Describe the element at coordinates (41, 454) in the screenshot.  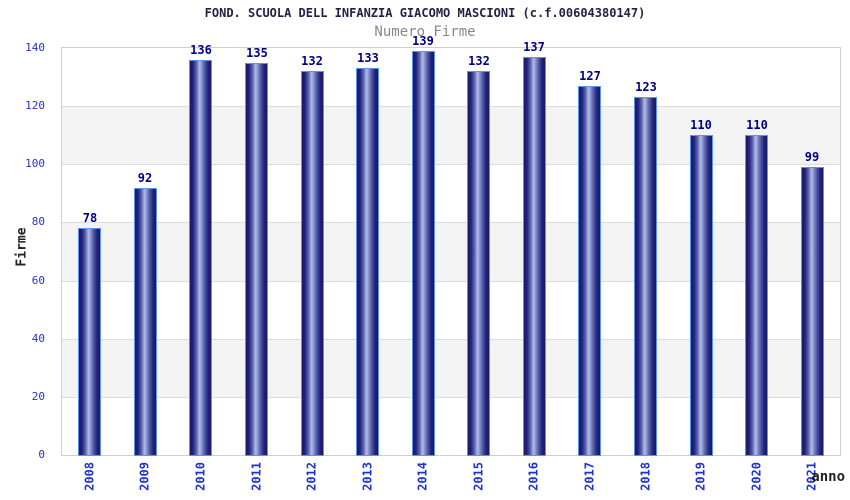
I see `y-tick-label: 0` at that location.